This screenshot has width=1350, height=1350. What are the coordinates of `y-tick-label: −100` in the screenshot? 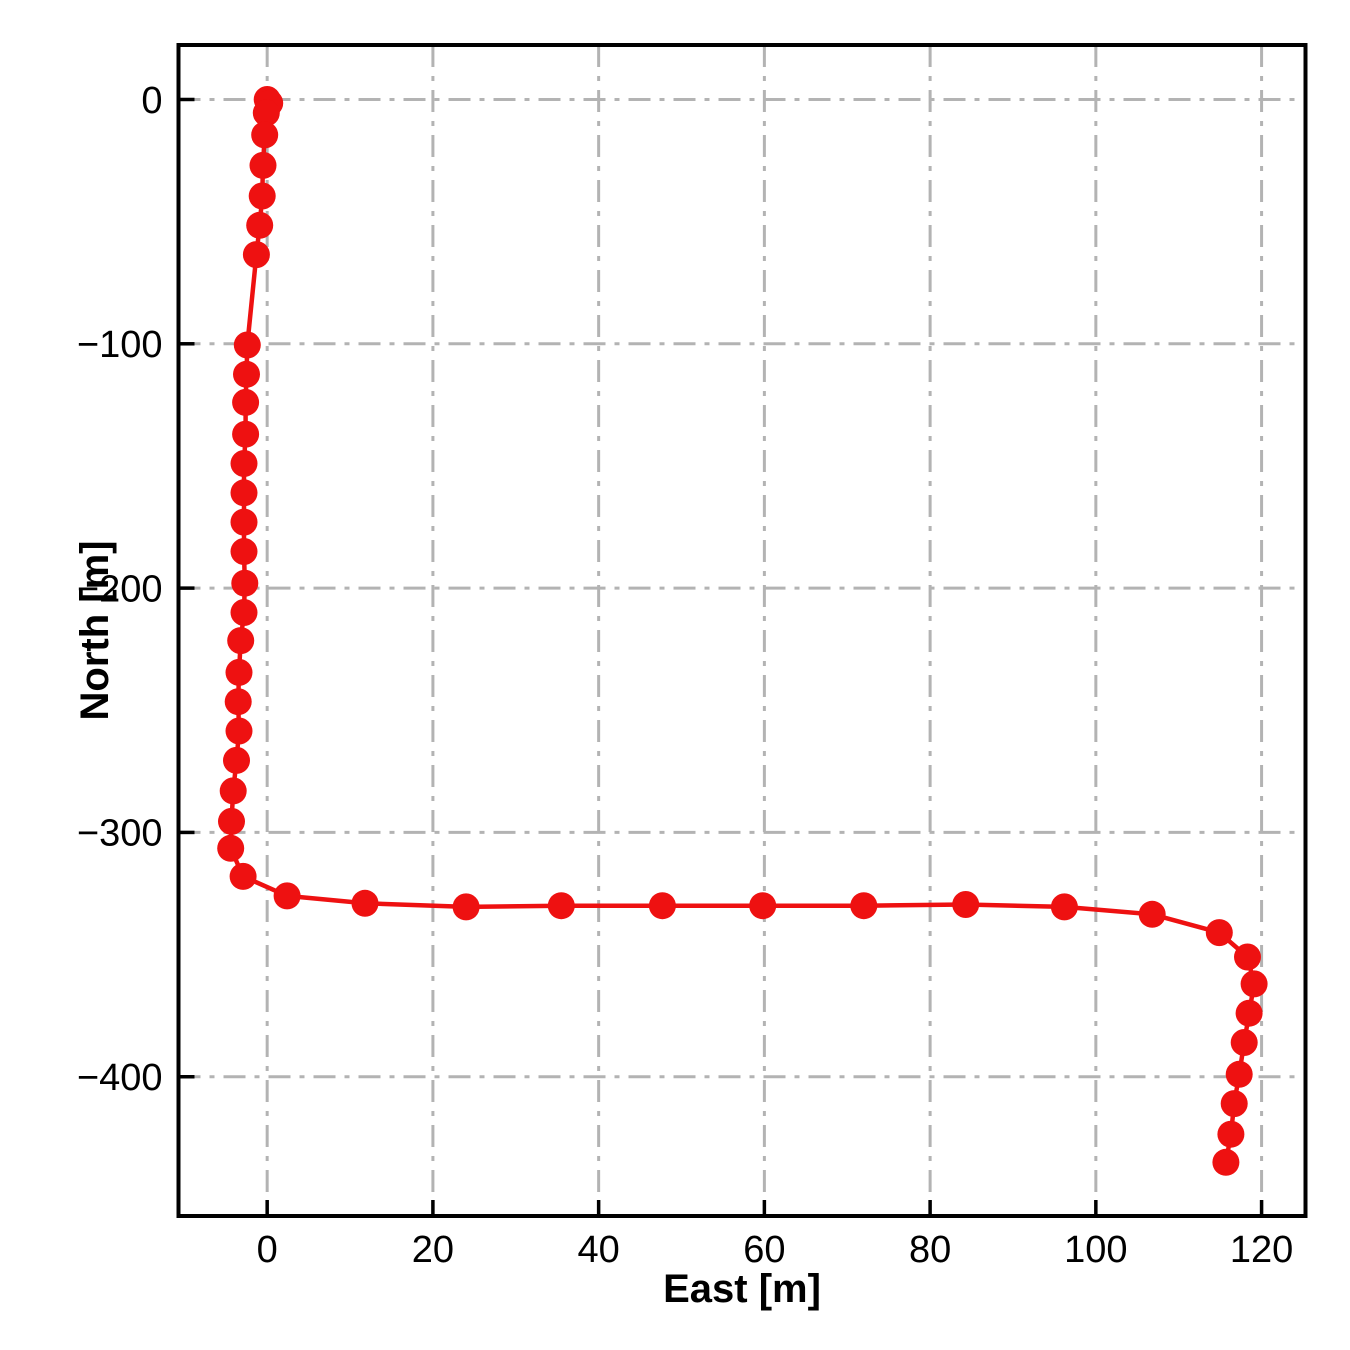 It's located at (120, 345).